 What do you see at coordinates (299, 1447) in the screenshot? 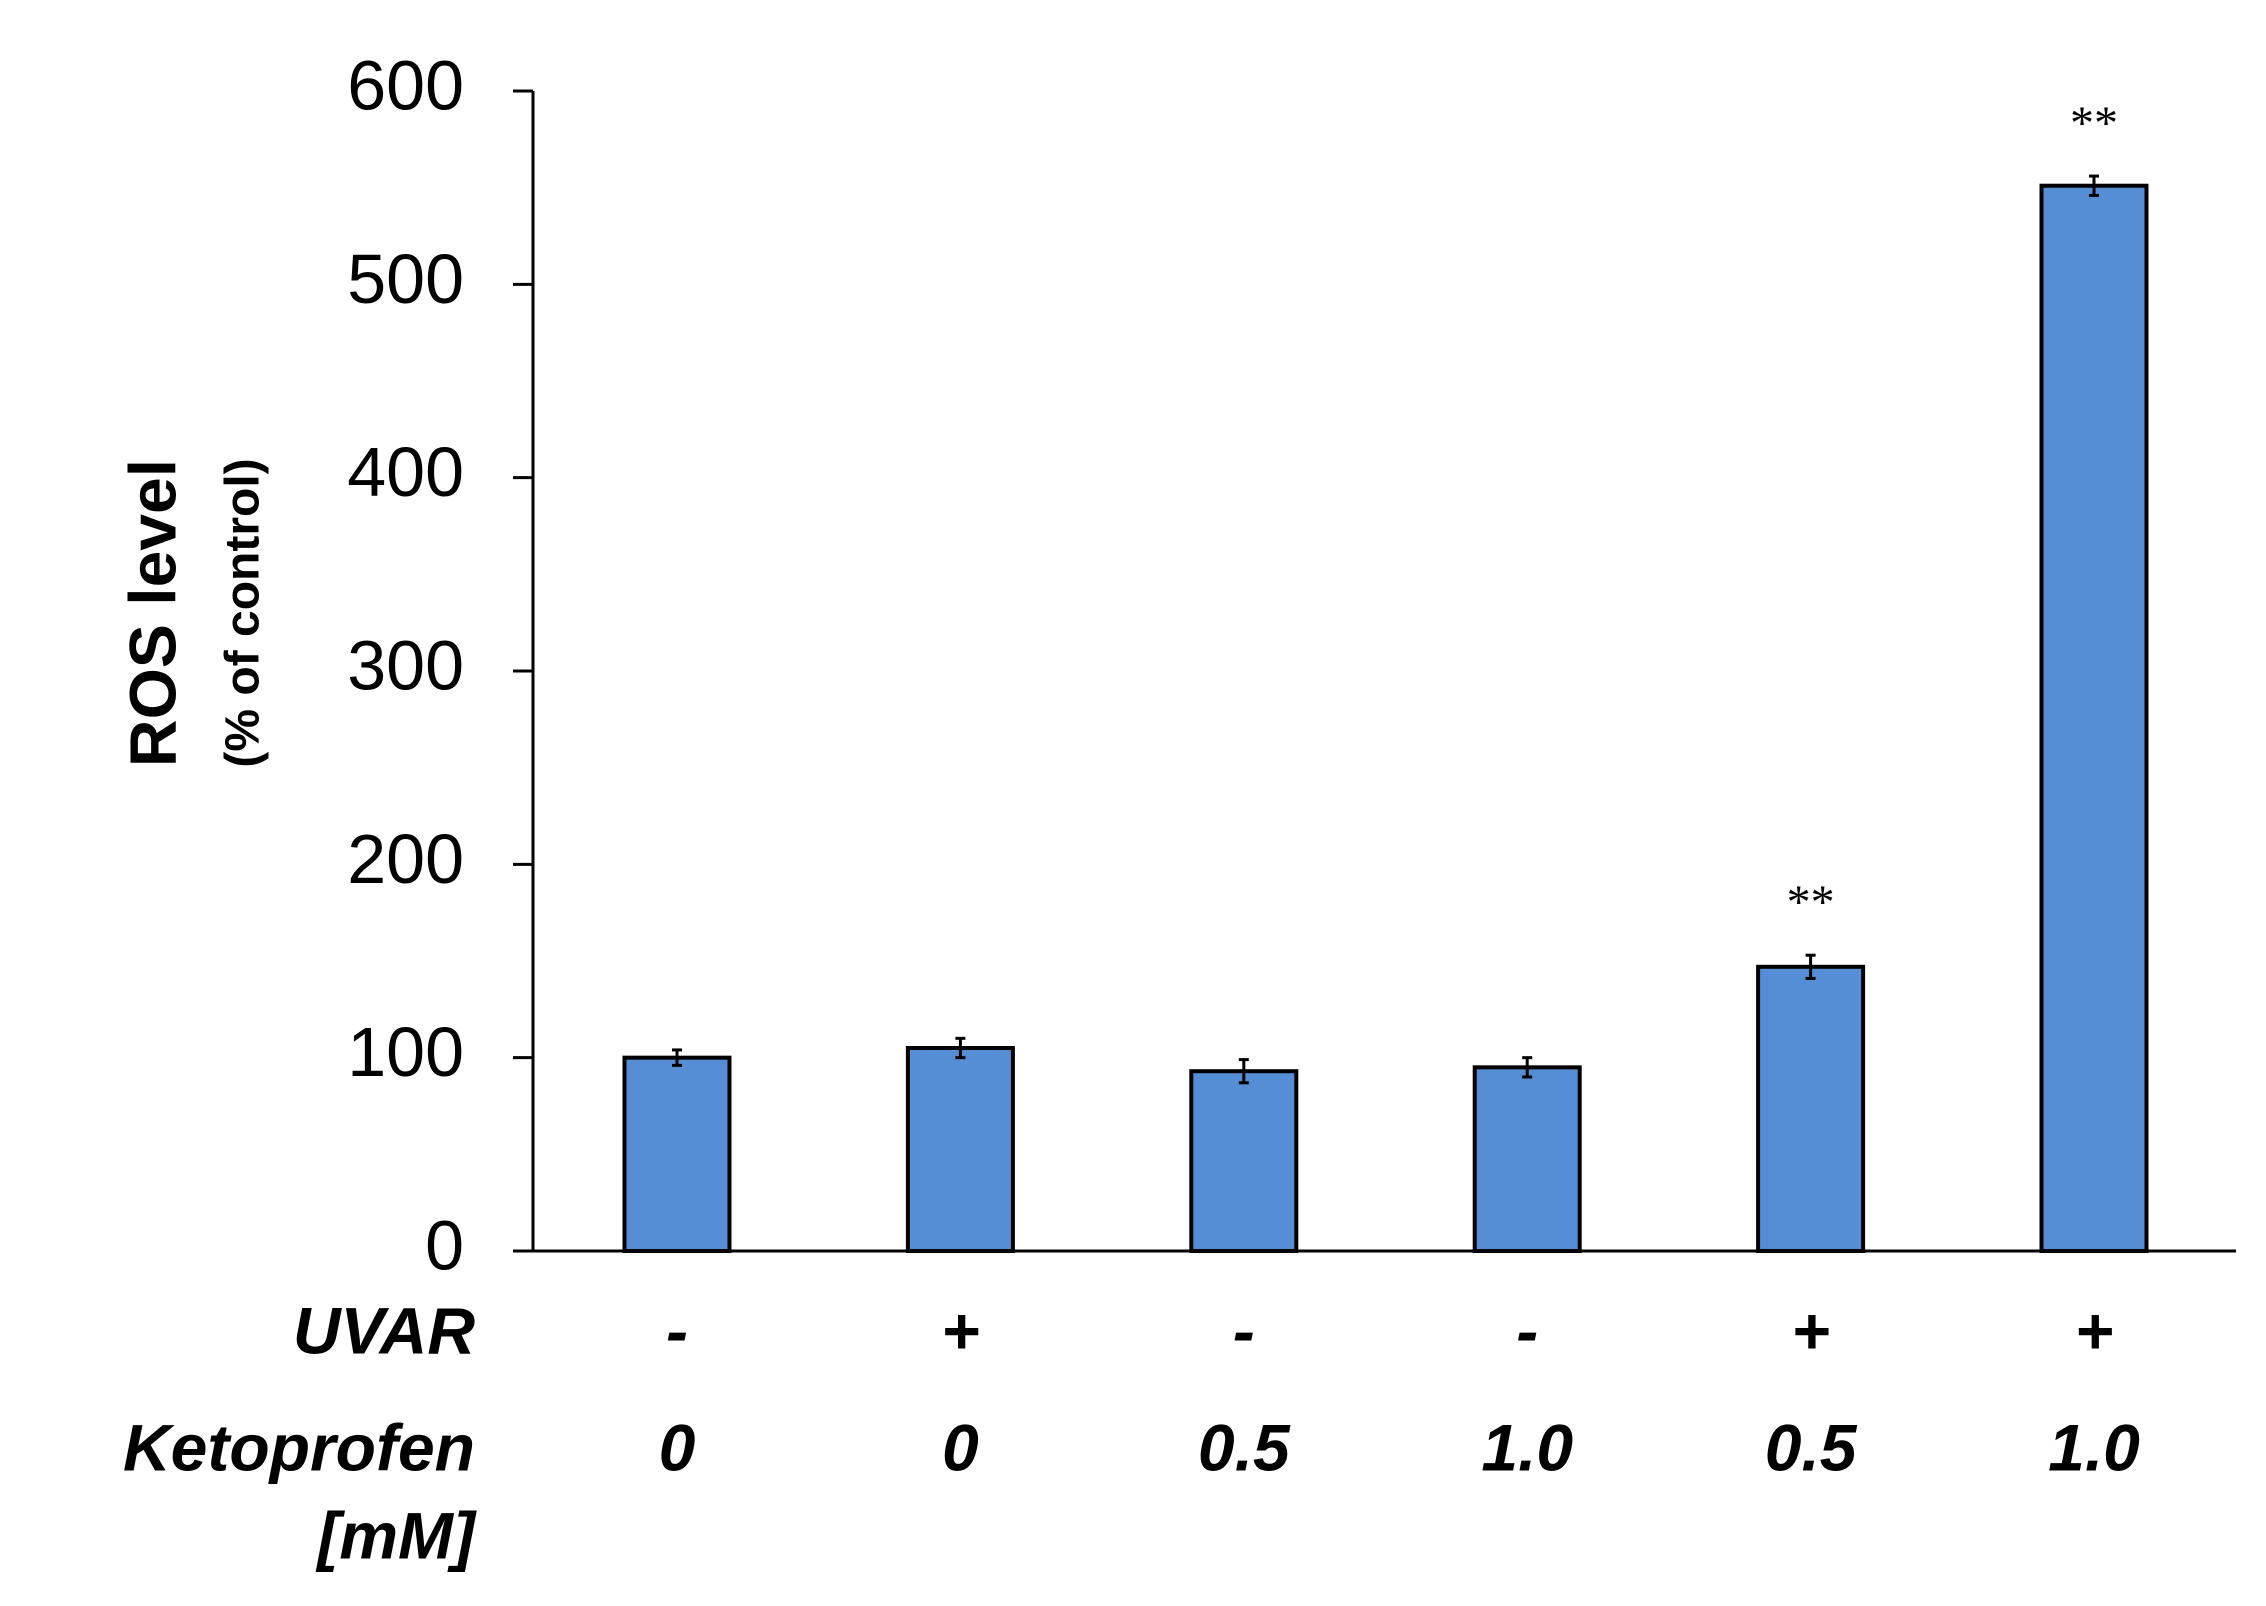
I see `x-row-label: Ketoprofen` at bounding box center [299, 1447].